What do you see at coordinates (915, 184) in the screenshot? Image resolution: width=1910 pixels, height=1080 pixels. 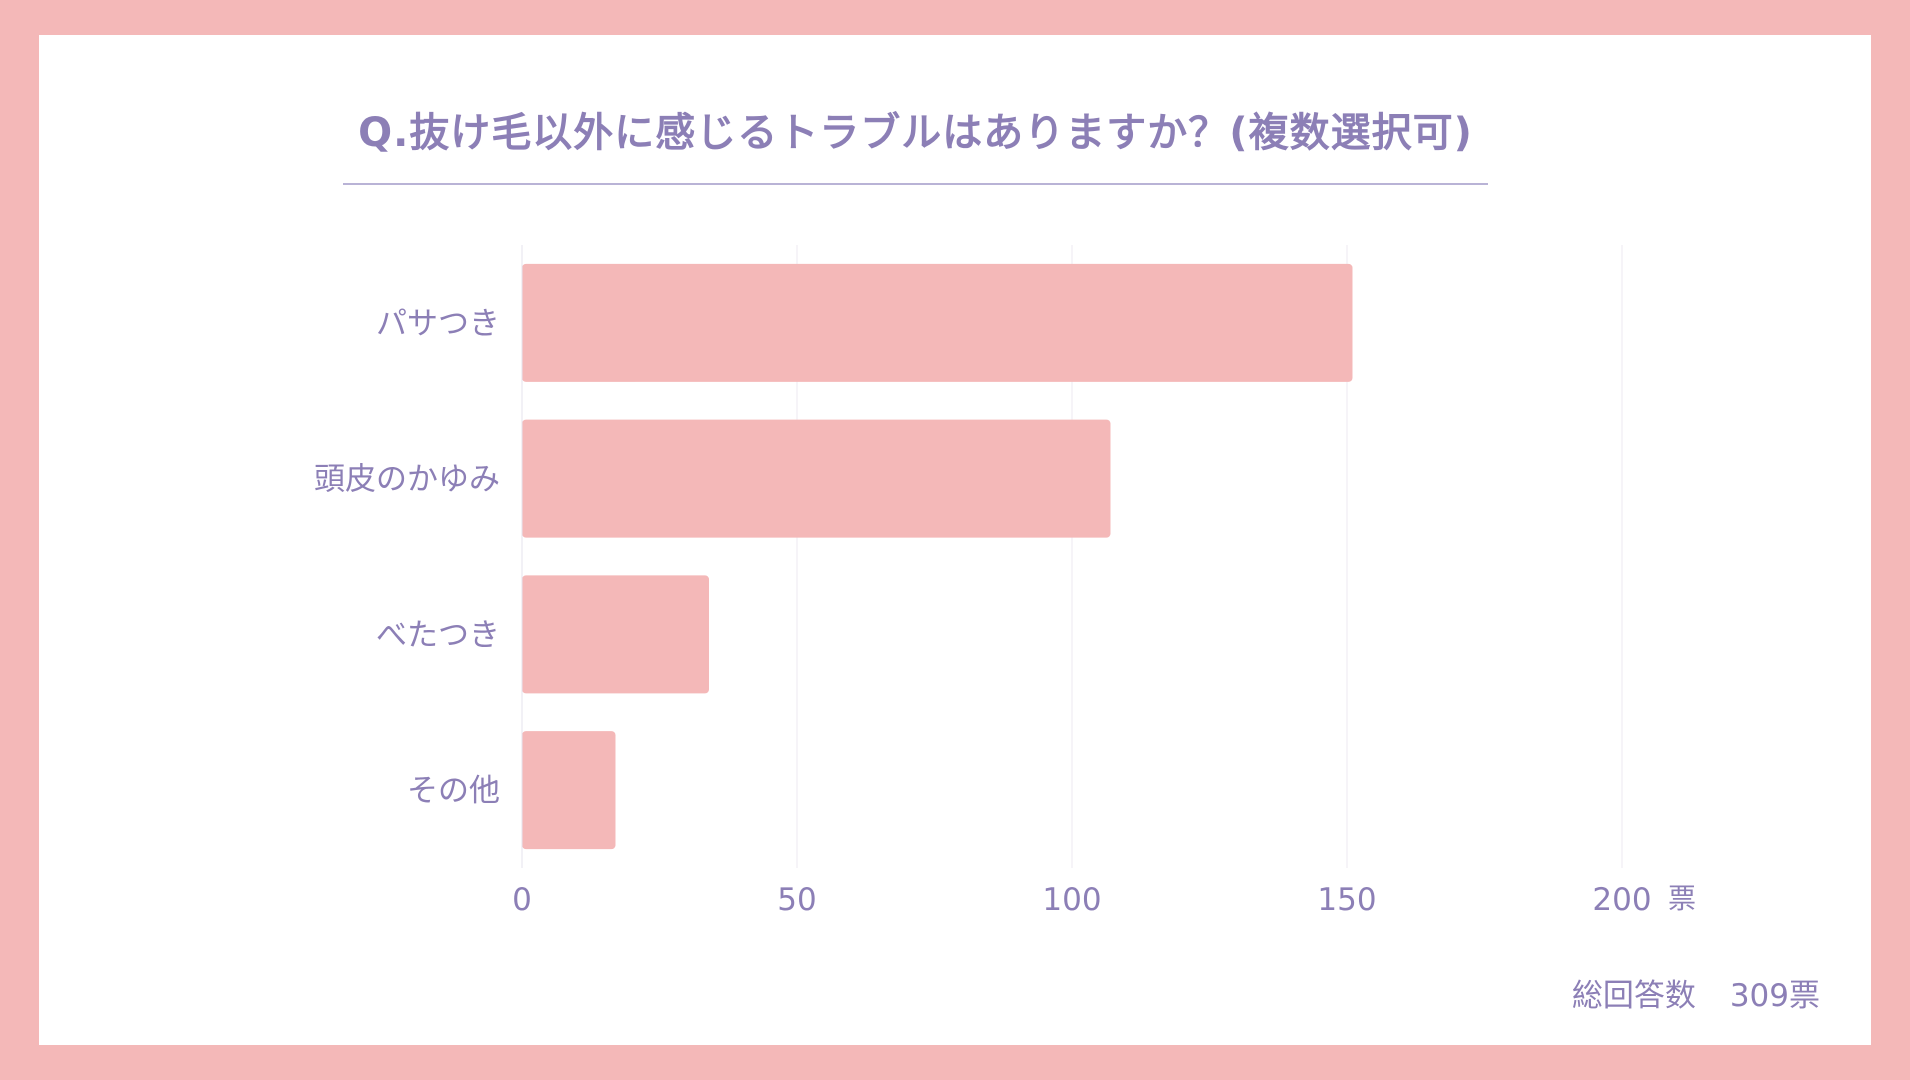 I see `title-underline` at bounding box center [915, 184].